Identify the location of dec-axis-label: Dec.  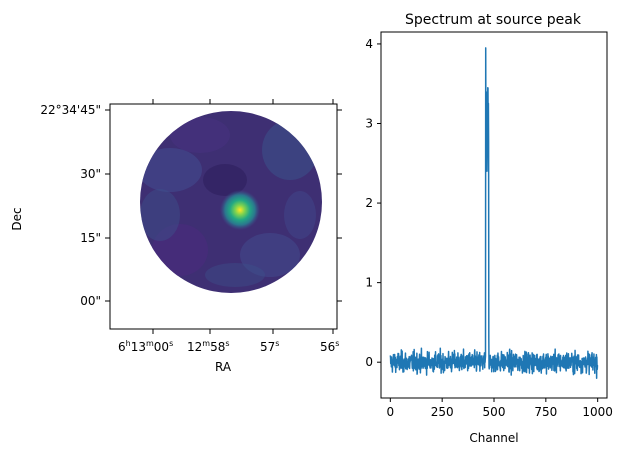
(17, 218).